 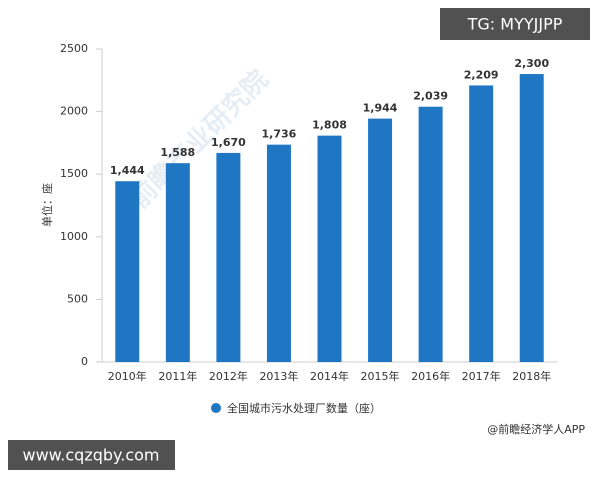 What do you see at coordinates (380, 108) in the screenshot?
I see `value-label: 1,944` at bounding box center [380, 108].